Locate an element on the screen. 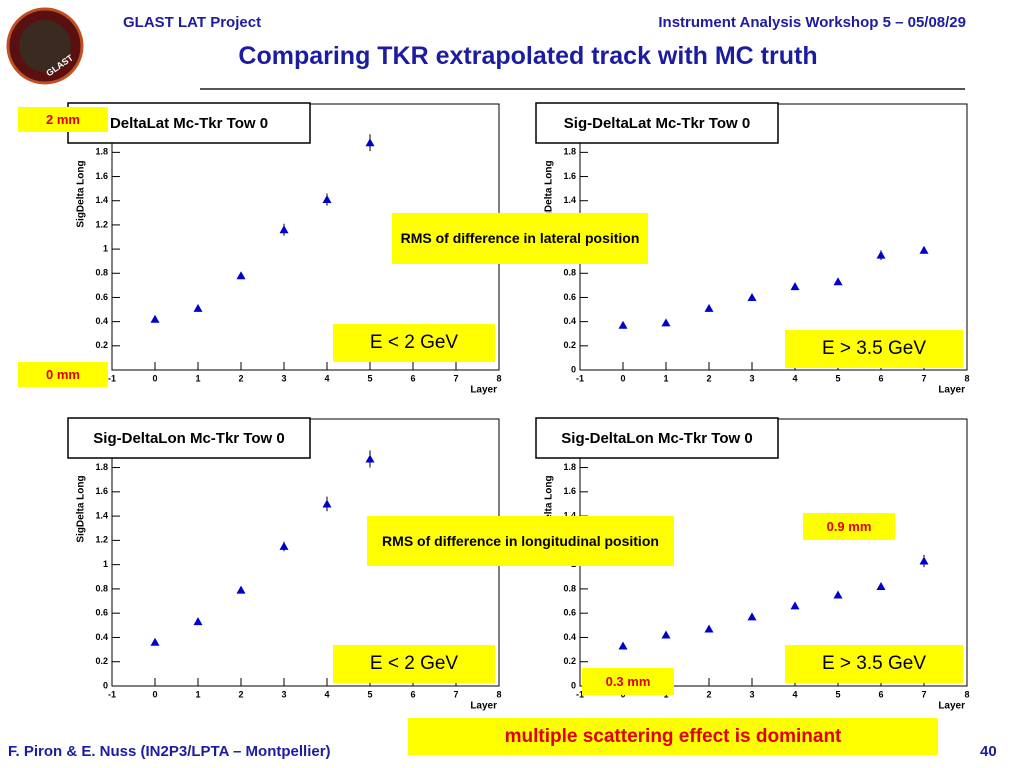  callout: E < 2 GeV is located at coordinates (414, 343).